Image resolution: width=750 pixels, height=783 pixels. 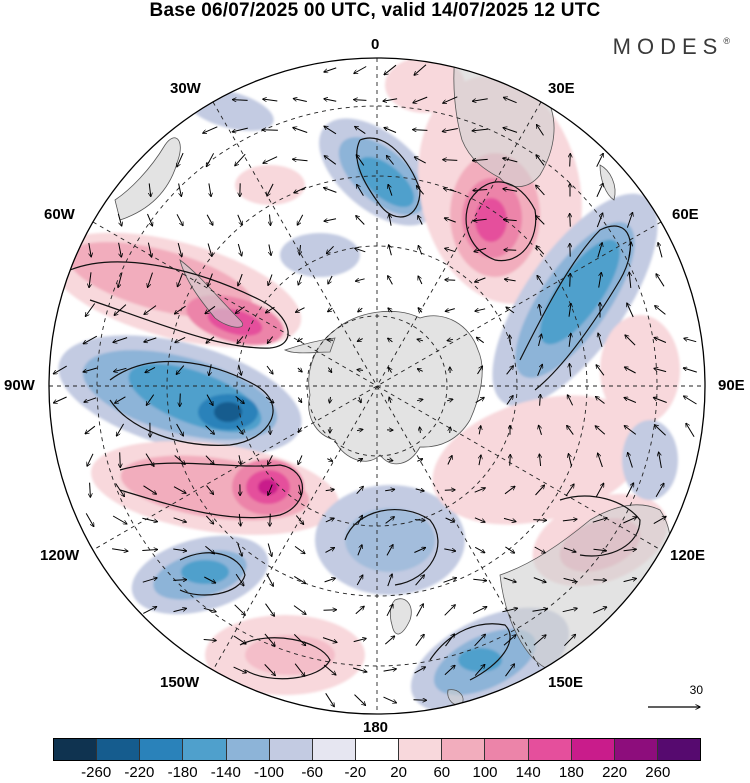 I want to click on registered-mark: ®, so click(x=726, y=41).